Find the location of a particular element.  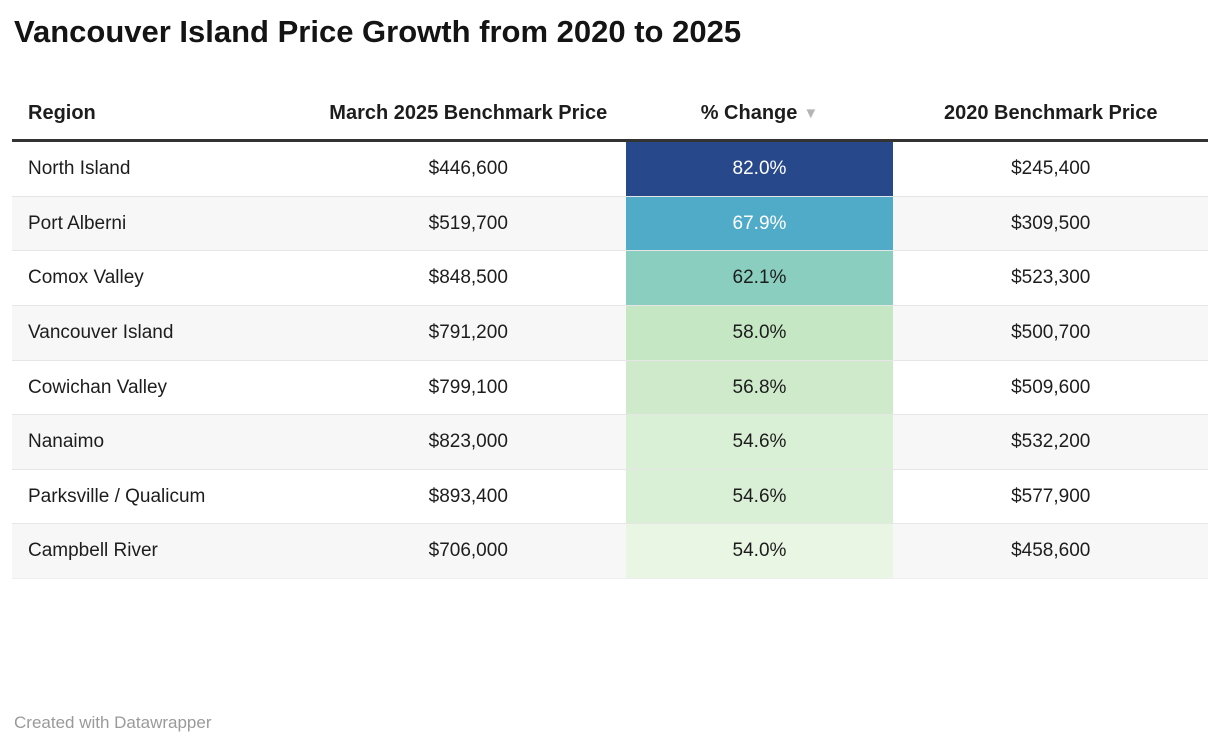

price-2025-cell: $893,400 is located at coordinates (468, 496).